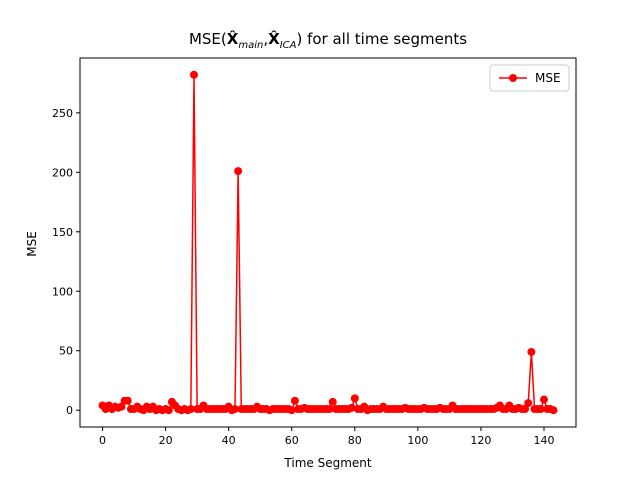 This screenshot has width=640, height=480. Describe the element at coordinates (207, 39) in the screenshot. I see `title-prefix: MSE(` at that location.